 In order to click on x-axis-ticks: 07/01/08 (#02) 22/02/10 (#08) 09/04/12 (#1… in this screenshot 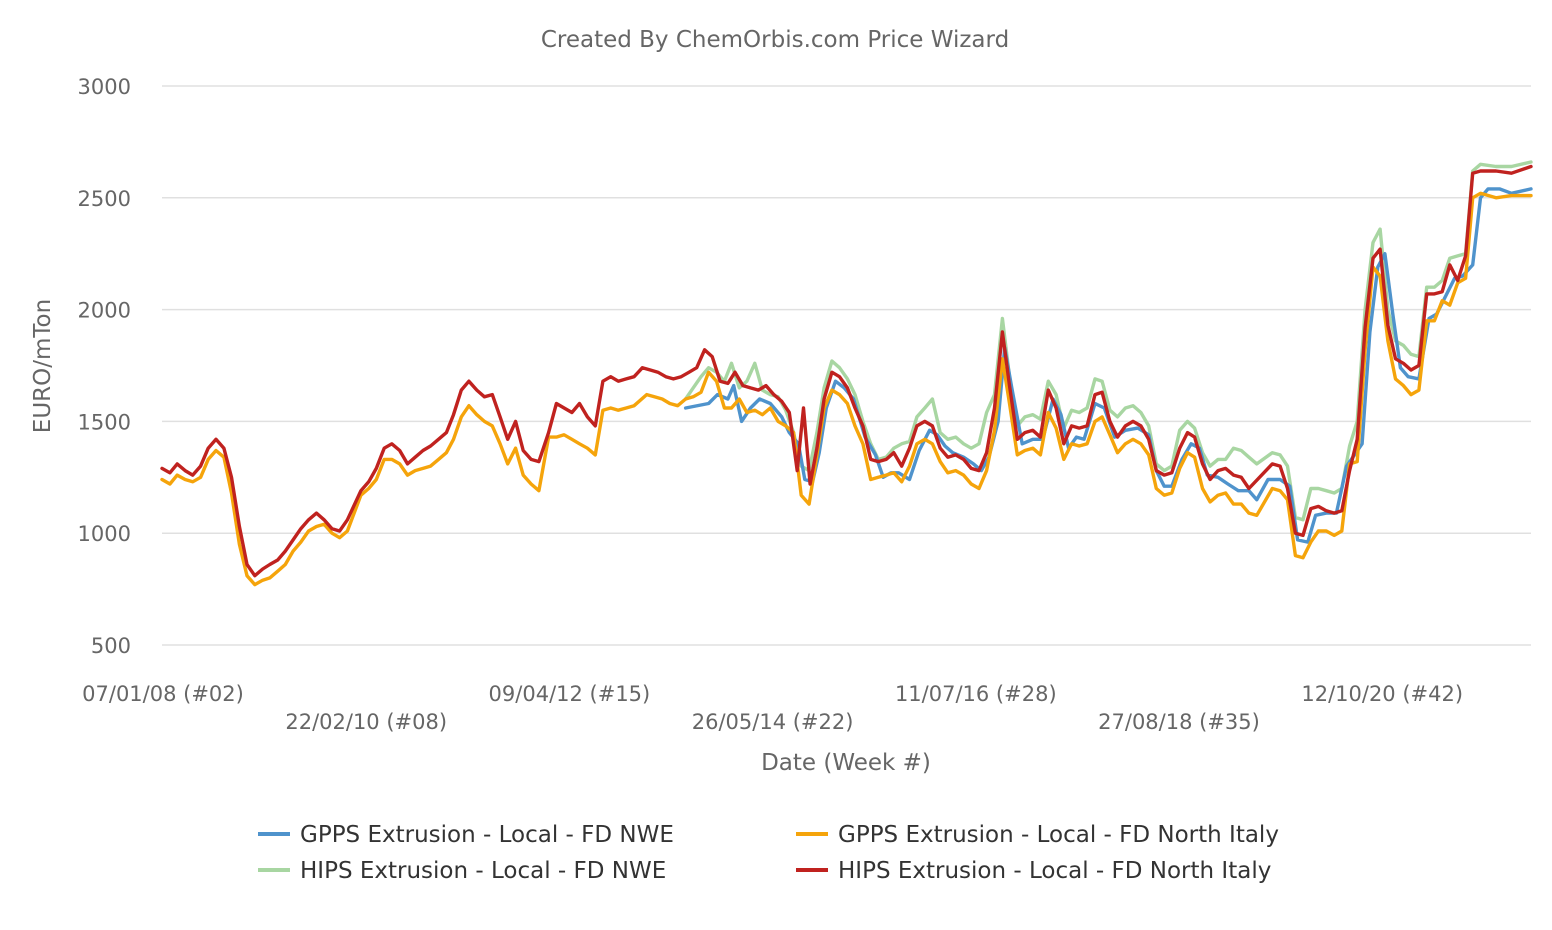, I will do `click(772, 708)`.